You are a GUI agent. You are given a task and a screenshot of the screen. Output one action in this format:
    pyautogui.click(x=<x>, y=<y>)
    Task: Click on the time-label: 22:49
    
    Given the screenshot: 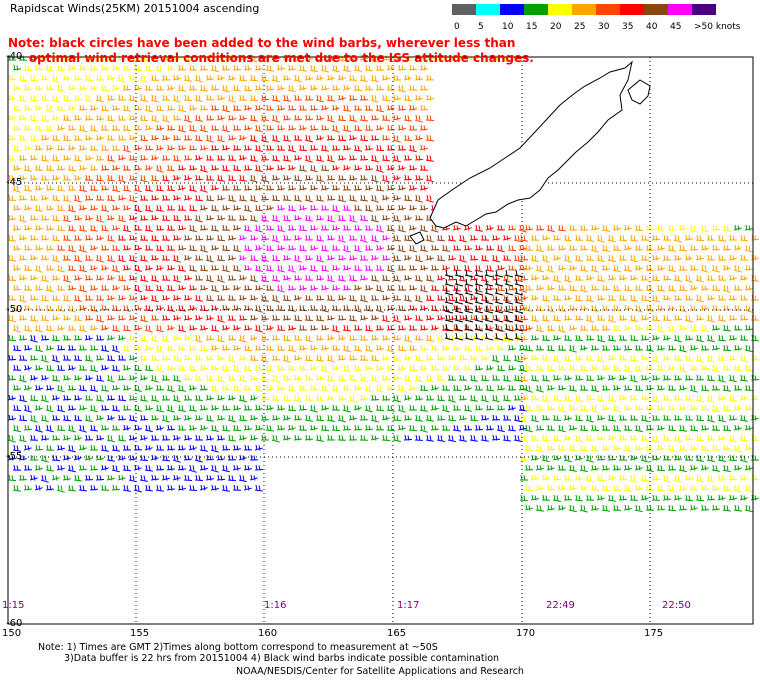 What is the action you would take?
    pyautogui.click(x=560, y=605)
    